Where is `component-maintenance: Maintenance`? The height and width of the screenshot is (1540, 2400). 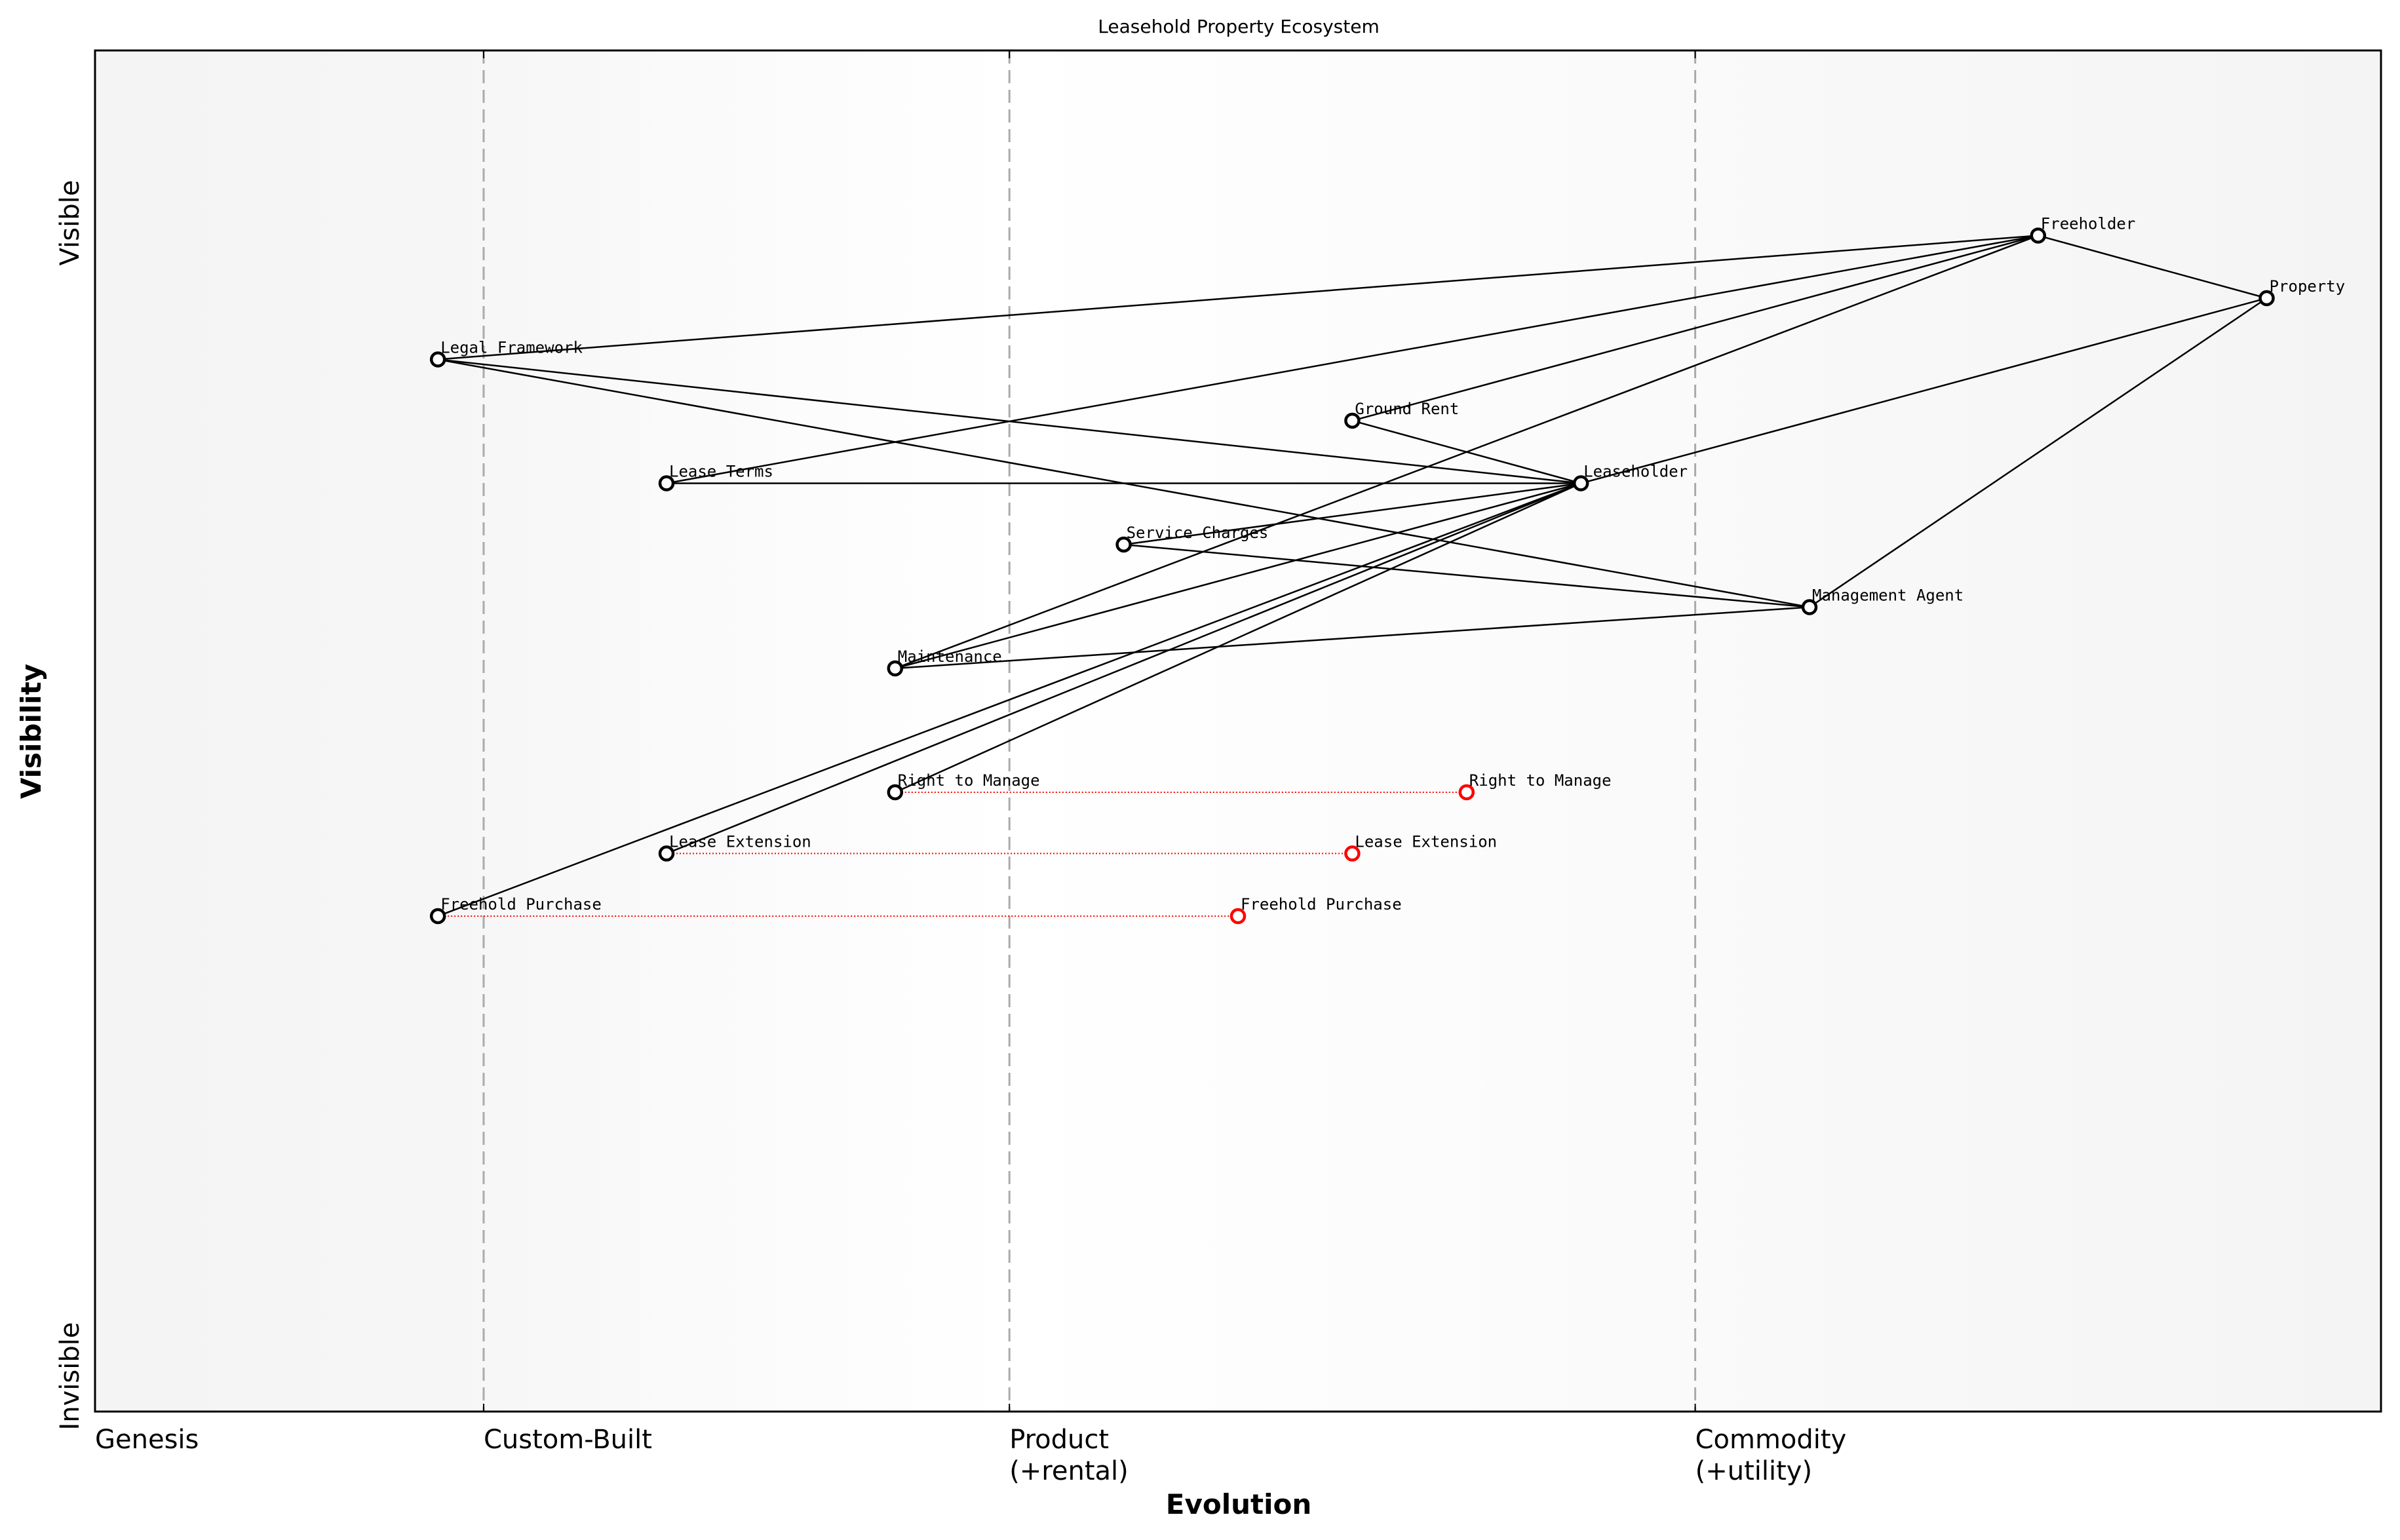
component-maintenance: Maintenance is located at coordinates (944, 662).